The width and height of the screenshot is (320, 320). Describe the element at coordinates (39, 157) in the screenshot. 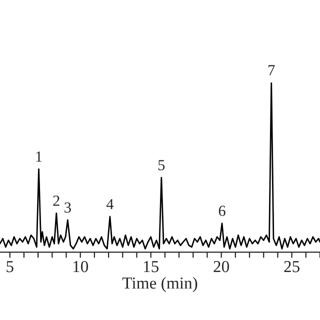

I see `annotation: 1` at that location.